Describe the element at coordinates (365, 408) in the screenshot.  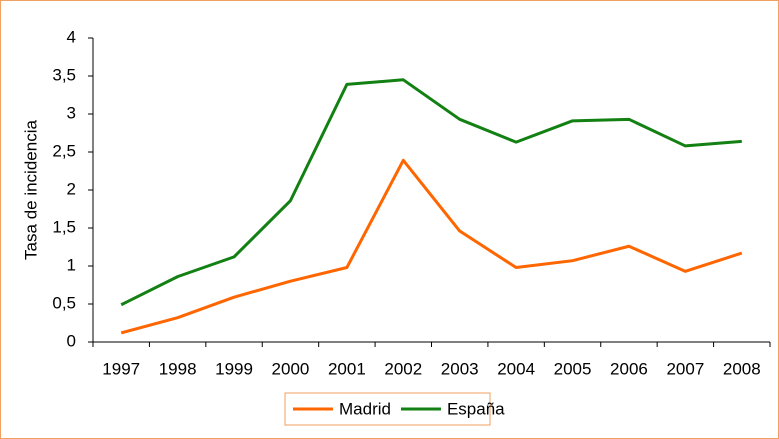
I see `legend-label: Madrid` at that location.